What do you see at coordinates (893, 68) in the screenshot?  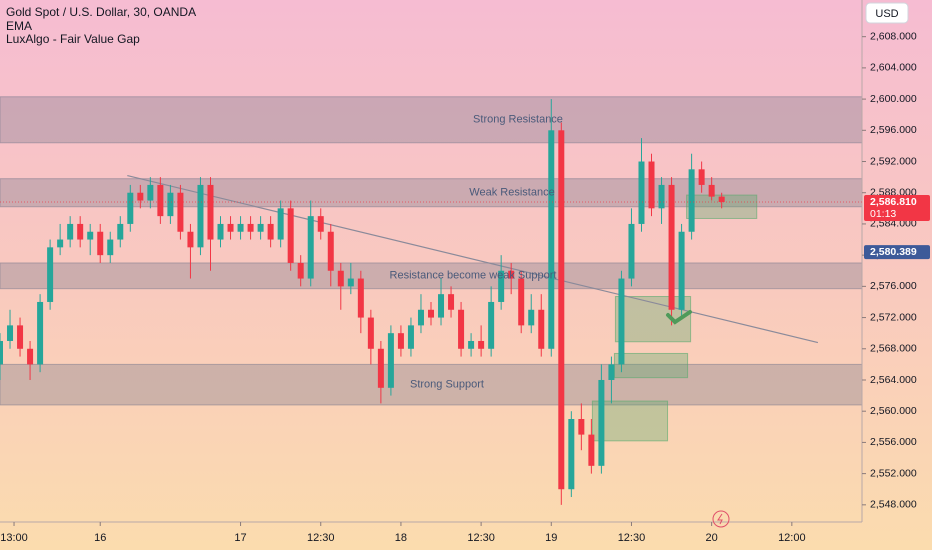 I see `y-tick-label: 2,604.000` at bounding box center [893, 68].